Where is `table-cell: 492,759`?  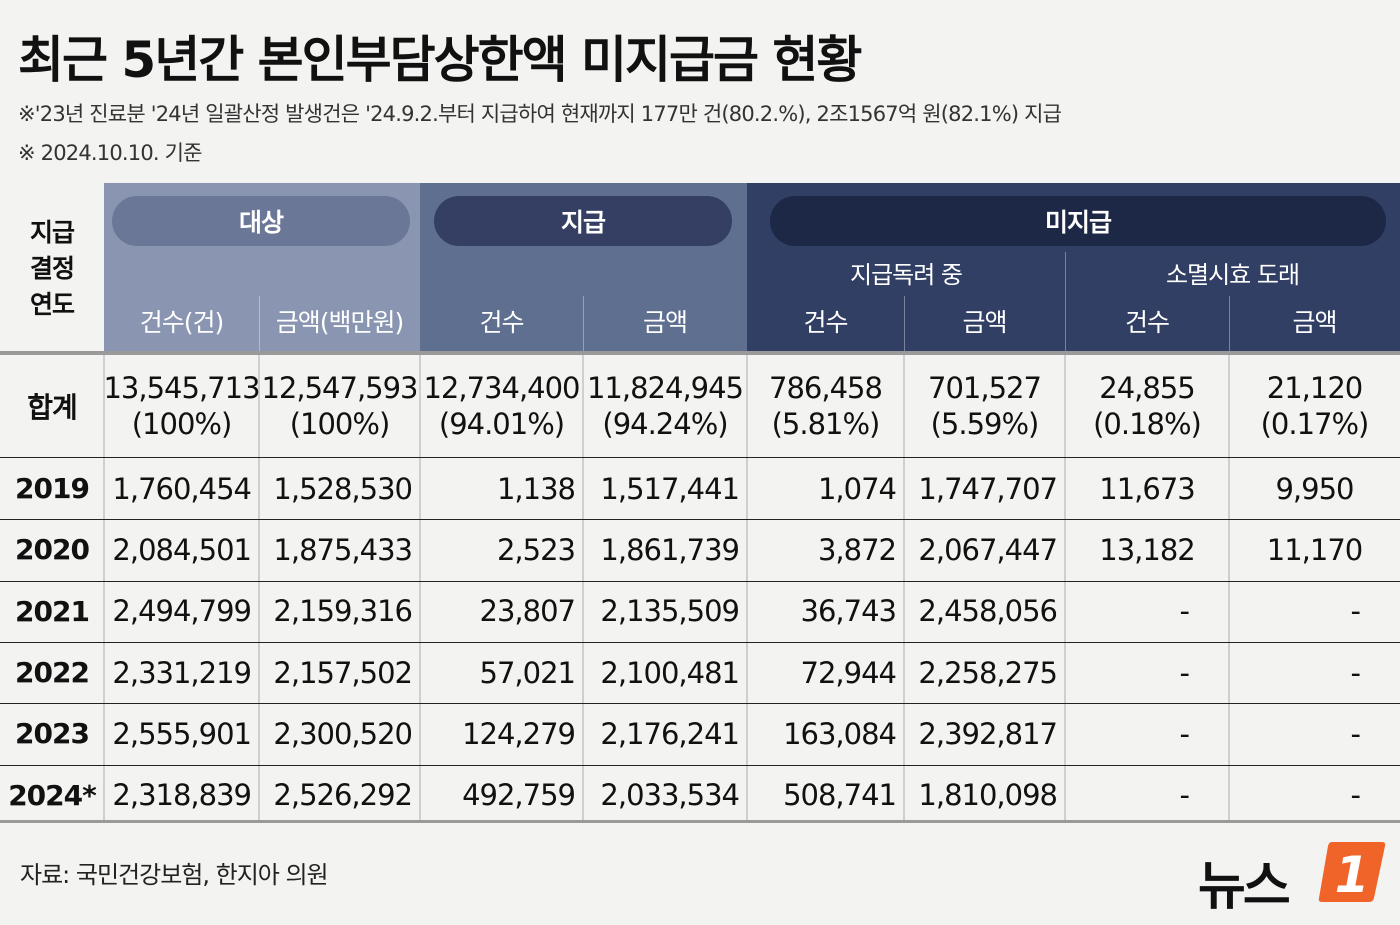
table-cell: 492,759 is located at coordinates (519, 795).